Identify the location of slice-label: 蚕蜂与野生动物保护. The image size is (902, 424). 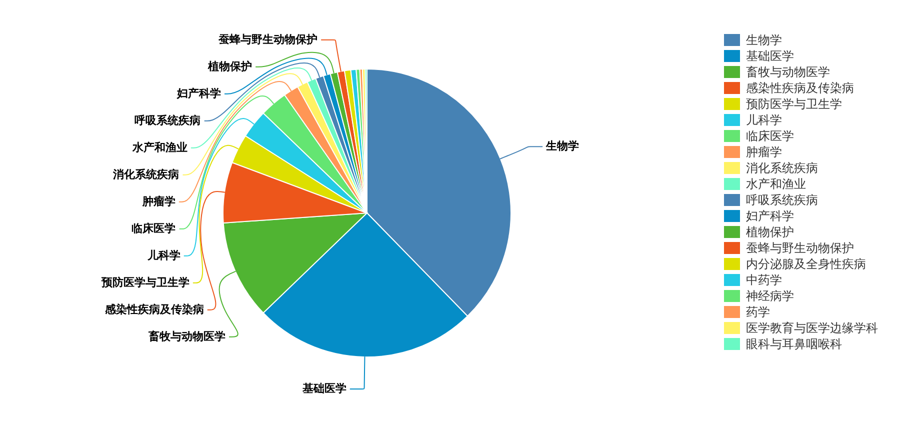
(267, 39).